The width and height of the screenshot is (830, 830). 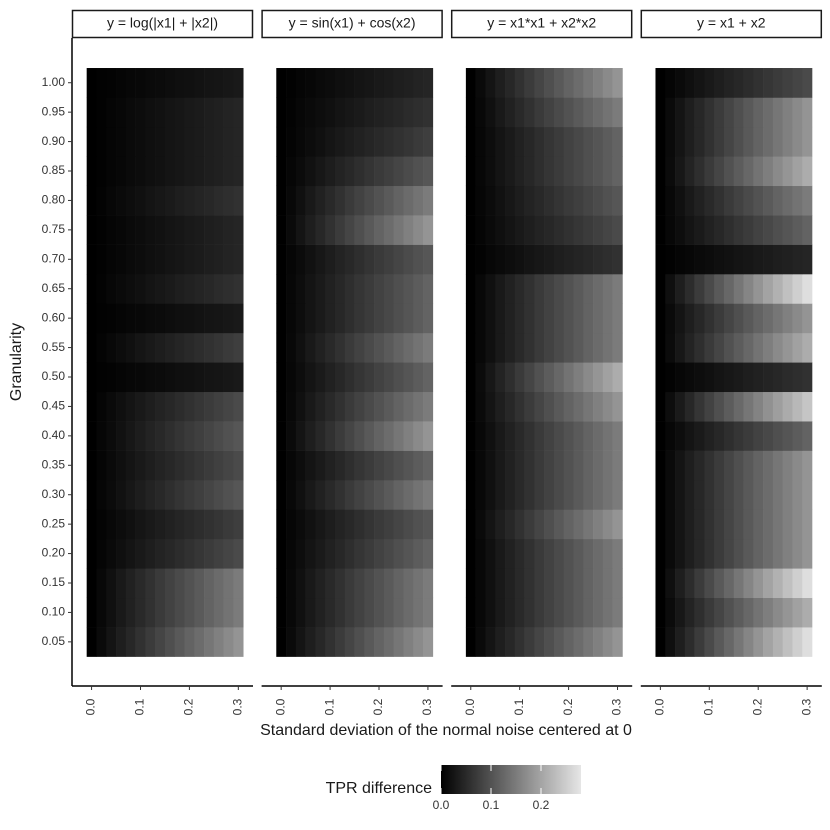 I want to click on x-tick-label: 0.0, so click(x=280, y=706).